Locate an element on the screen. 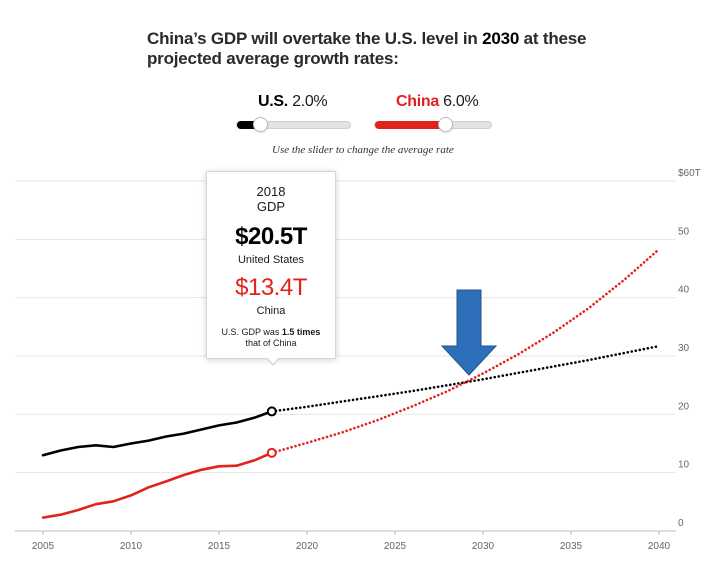  tooltip-us-value: $20.5T is located at coordinates (271, 236).